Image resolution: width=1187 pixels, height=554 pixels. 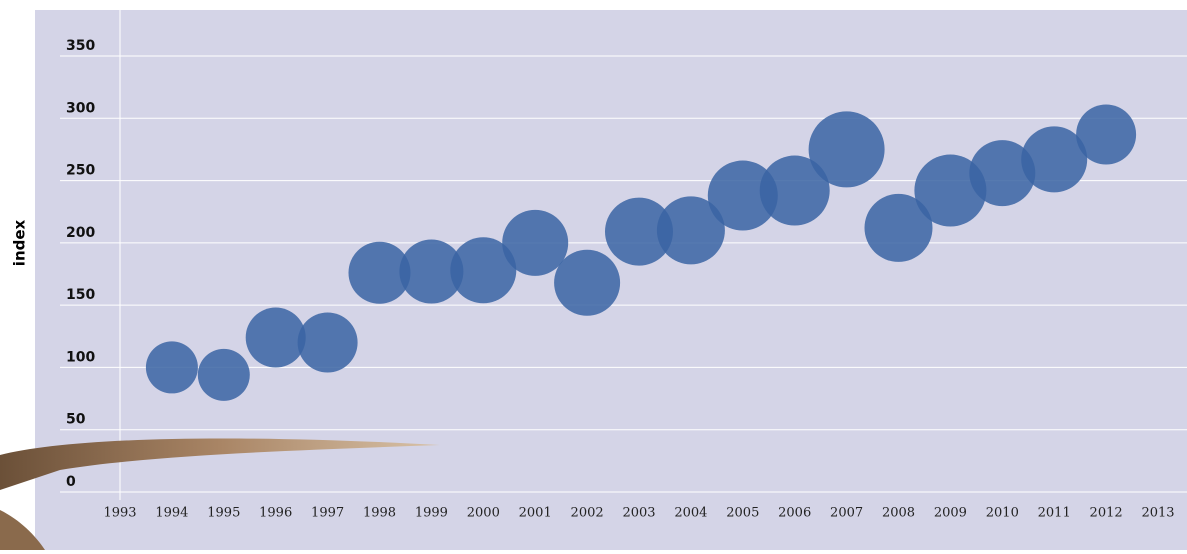 I want to click on x-tick-label: 2011, so click(x=1054, y=513).